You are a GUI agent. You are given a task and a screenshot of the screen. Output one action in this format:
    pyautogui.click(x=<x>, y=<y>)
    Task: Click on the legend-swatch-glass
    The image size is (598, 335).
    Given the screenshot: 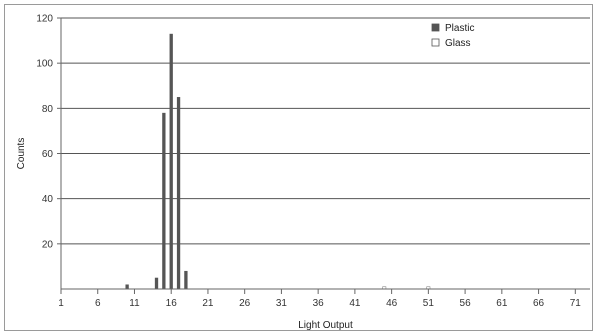 What is the action you would take?
    pyautogui.click(x=435, y=42)
    